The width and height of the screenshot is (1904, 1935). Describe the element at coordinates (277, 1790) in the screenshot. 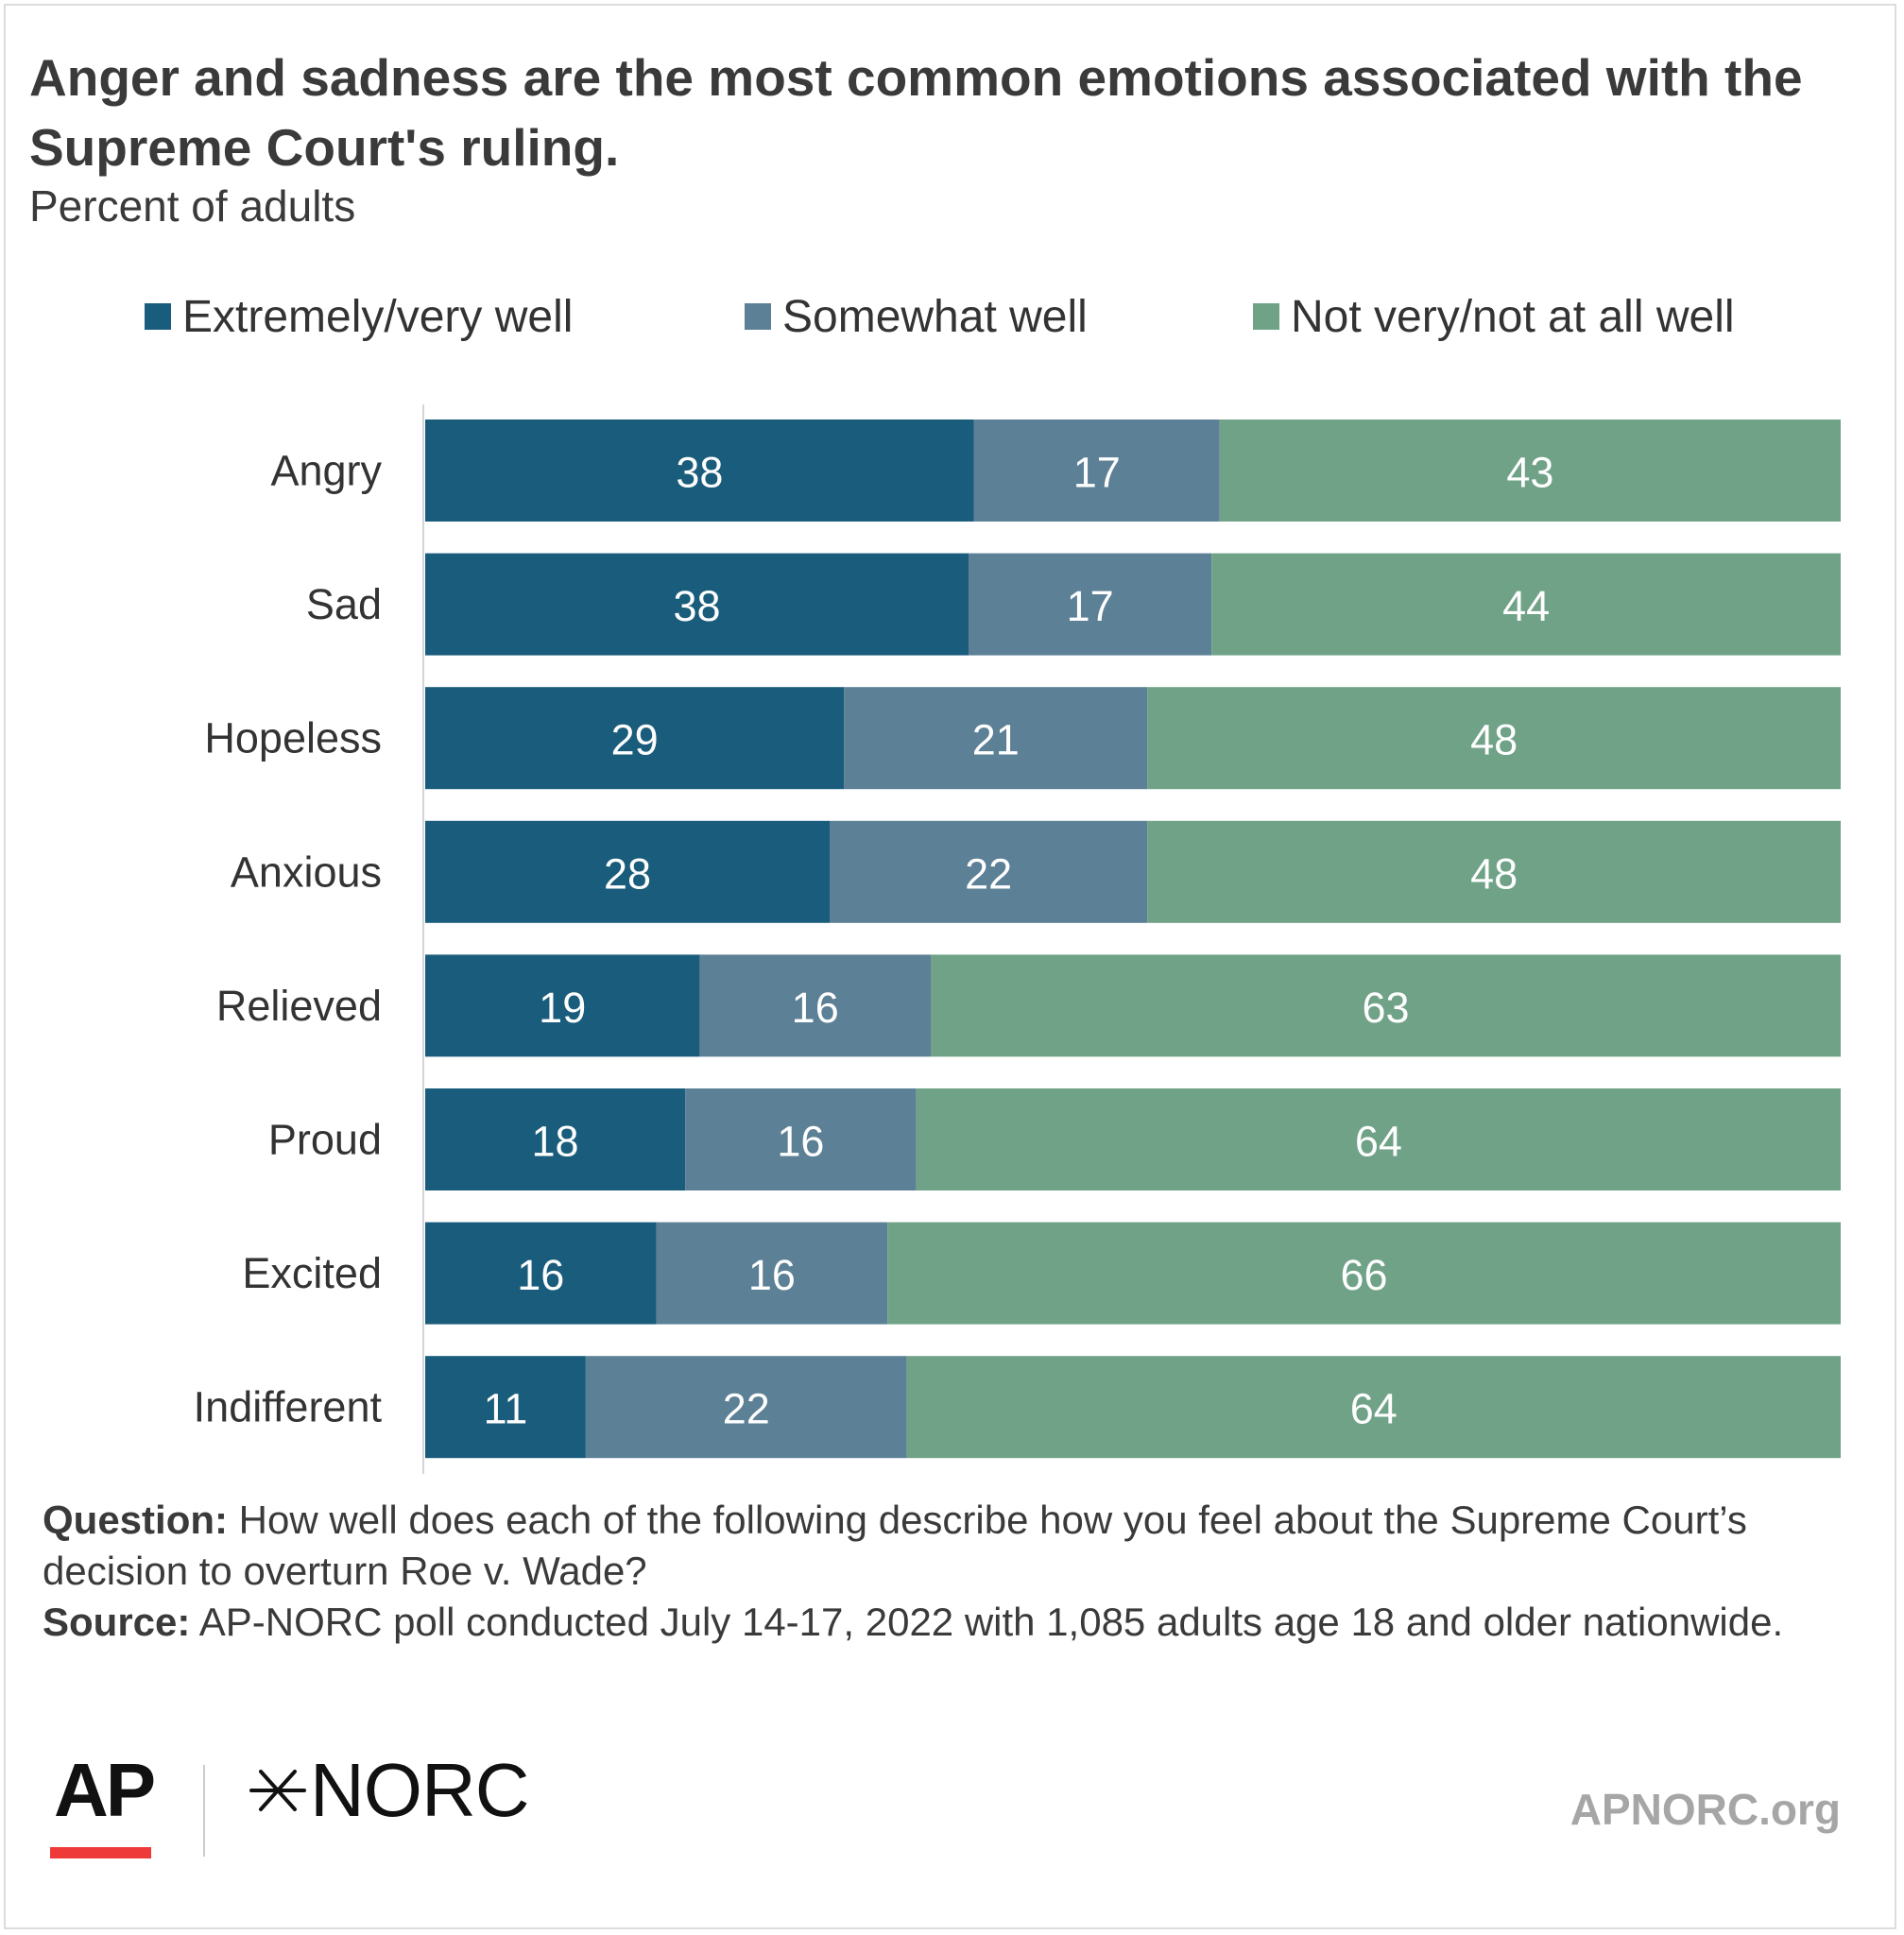

I see `norc-star-icon` at that location.